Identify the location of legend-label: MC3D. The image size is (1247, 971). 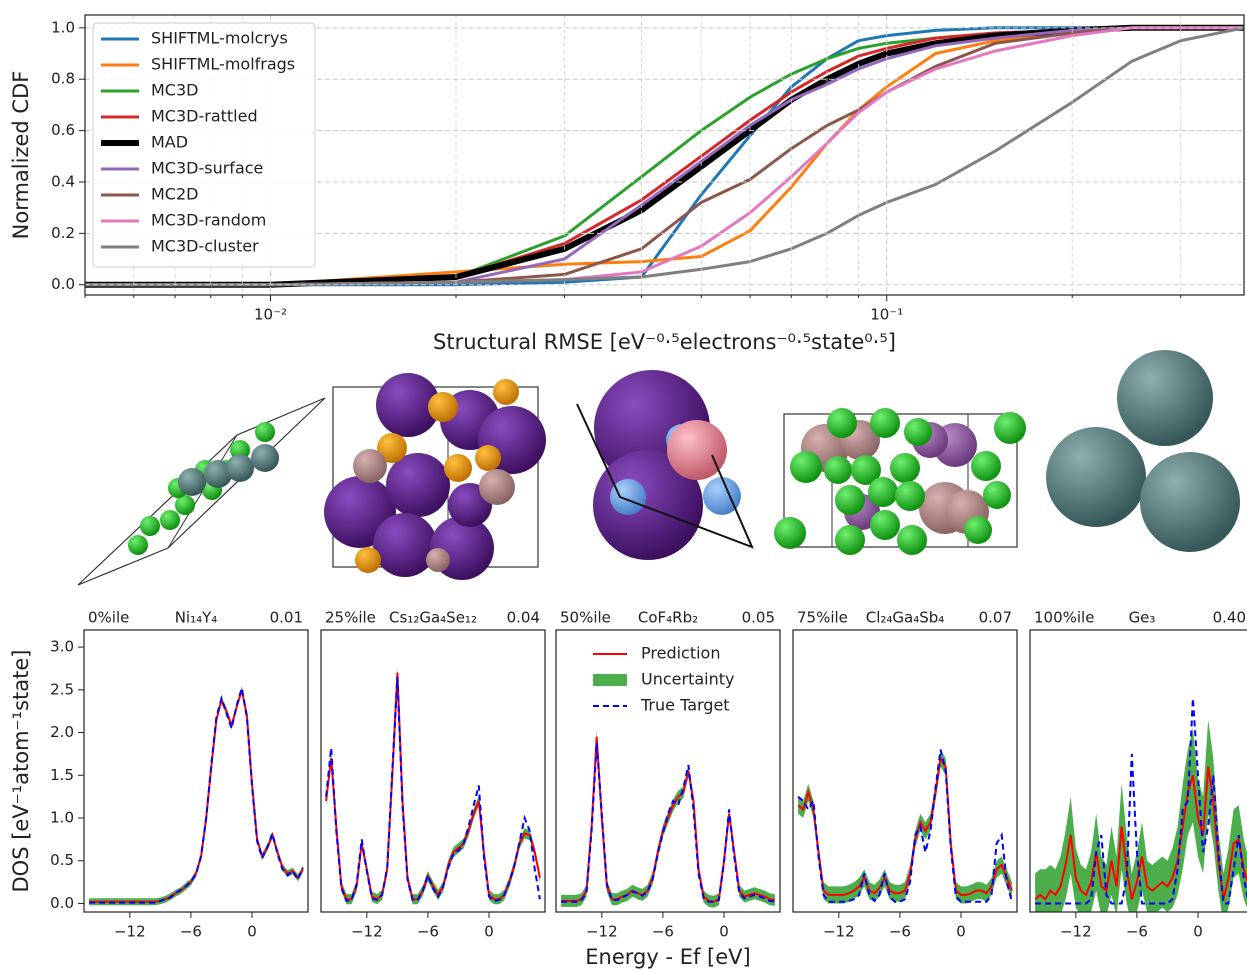
(174, 90).